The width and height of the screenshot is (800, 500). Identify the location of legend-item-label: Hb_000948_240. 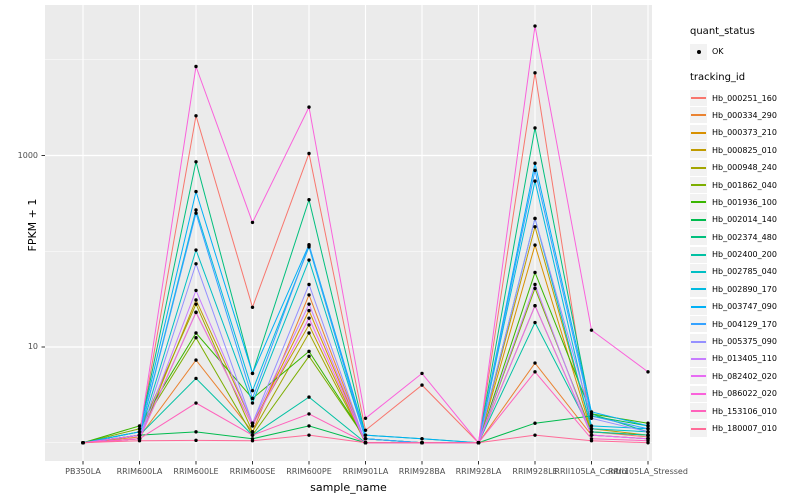
(744, 168).